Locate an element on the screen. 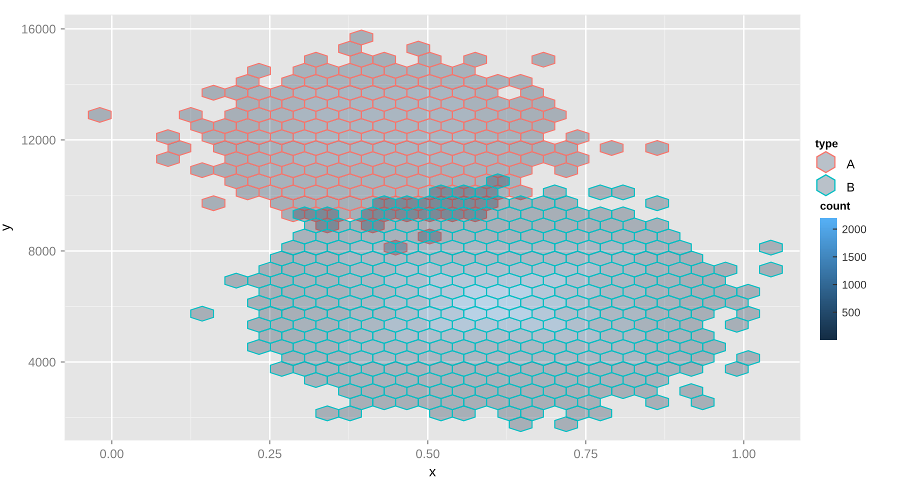 This screenshot has height=487, width=910. color-bar-label: 1000 is located at coordinates (854, 284).